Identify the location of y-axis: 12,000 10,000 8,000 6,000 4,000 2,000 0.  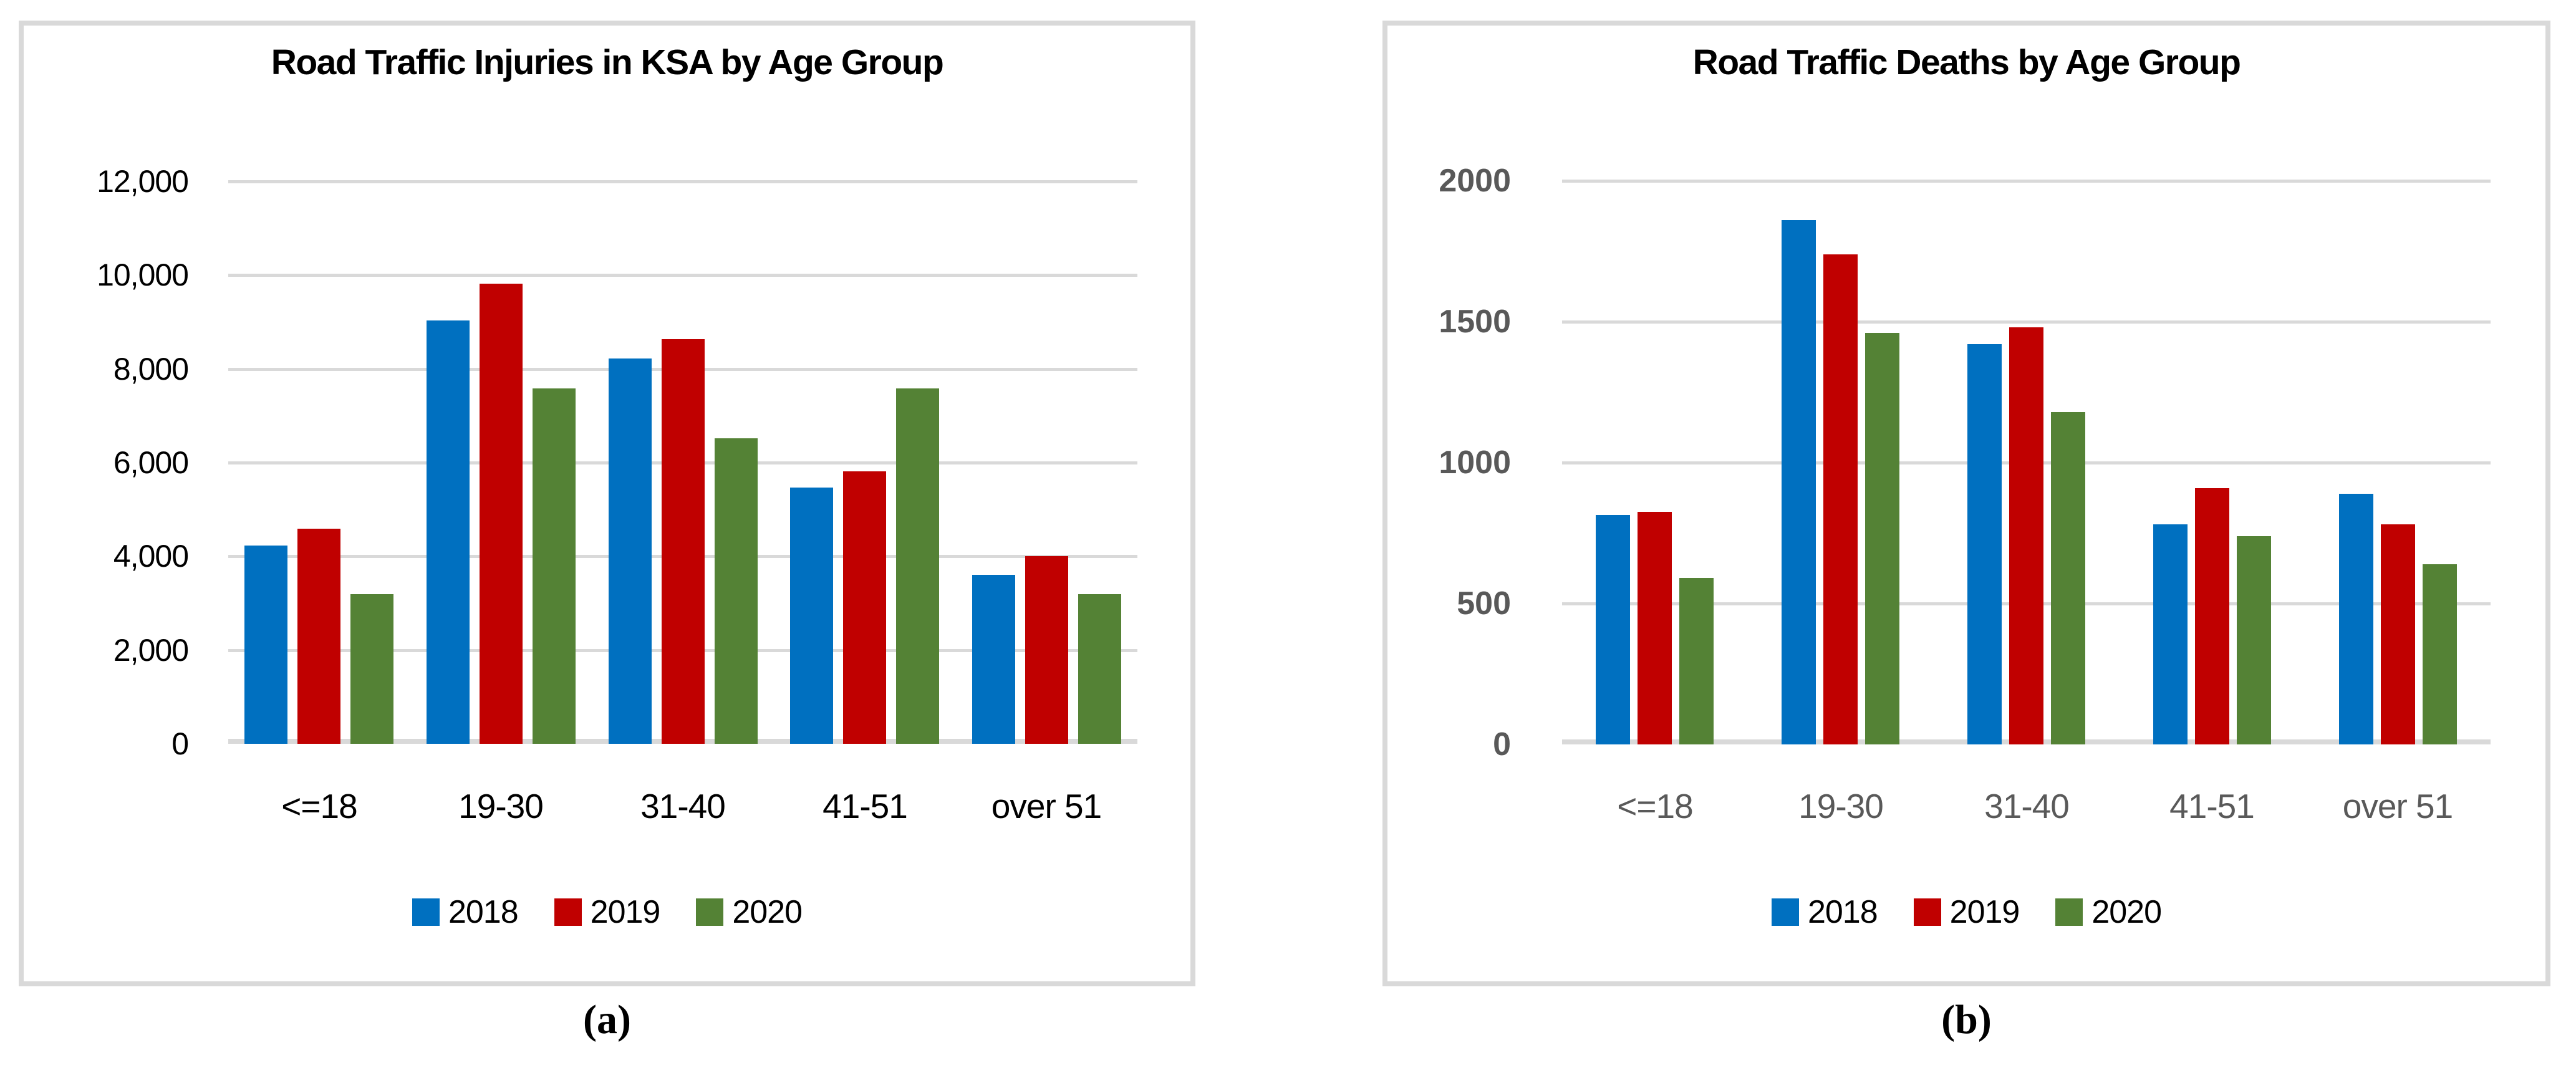
(106, 463).